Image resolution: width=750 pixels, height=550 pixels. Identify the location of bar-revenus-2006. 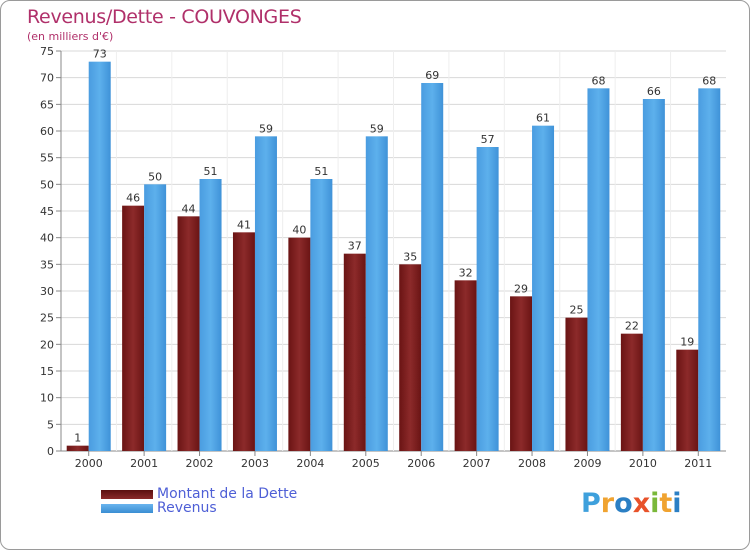
(432, 267).